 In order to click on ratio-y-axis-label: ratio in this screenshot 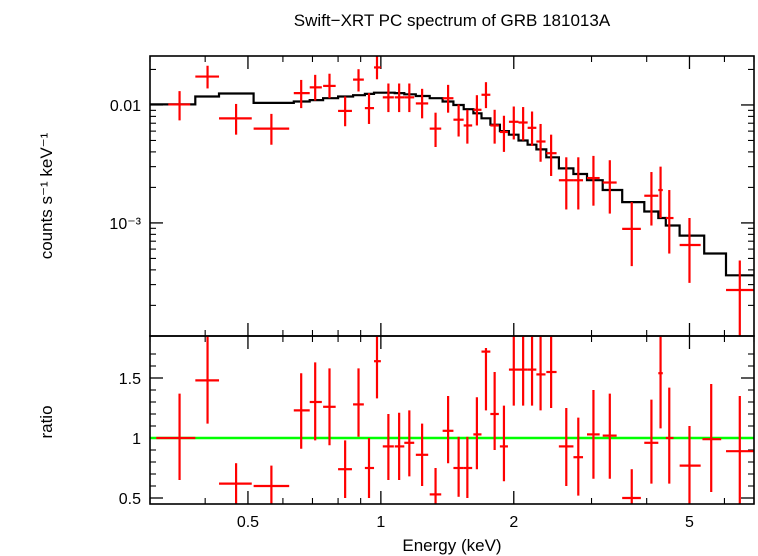, I will do `click(46, 421)`.